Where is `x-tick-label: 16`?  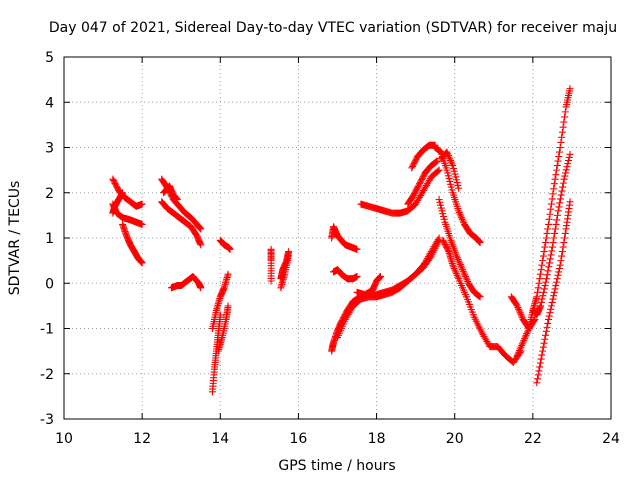 x-tick-label: 16 is located at coordinates (299, 439).